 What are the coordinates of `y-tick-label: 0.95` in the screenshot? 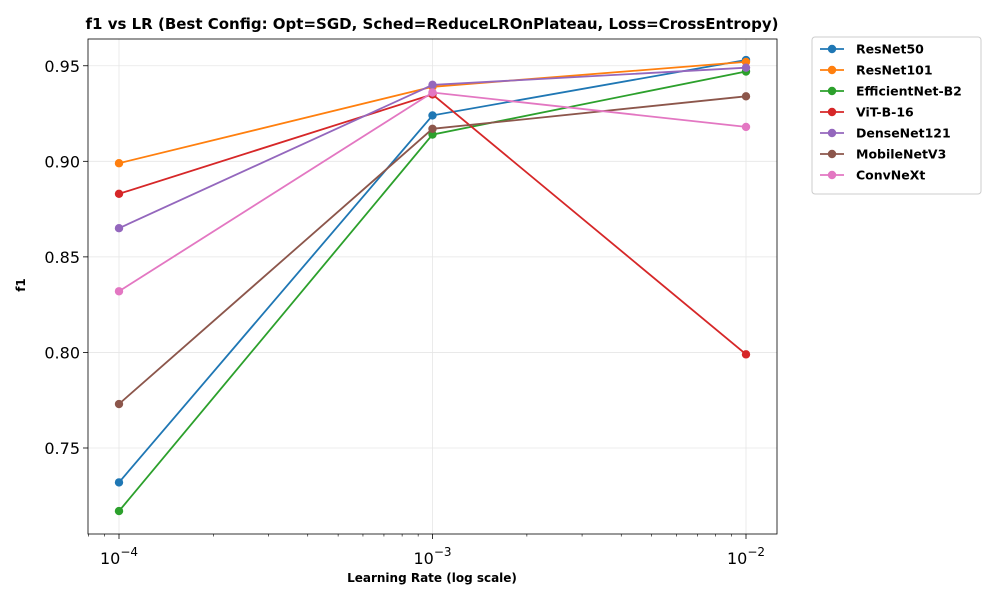 It's located at (62, 66).